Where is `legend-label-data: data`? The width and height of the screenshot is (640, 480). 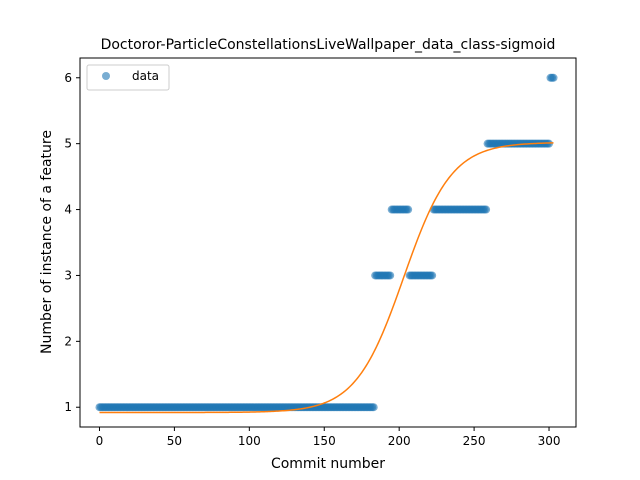 legend-label-data: data is located at coordinates (145, 76).